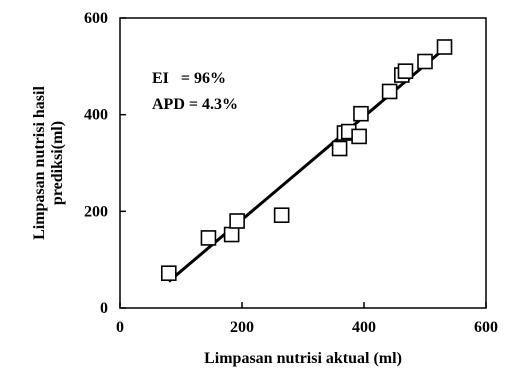 This screenshot has height=370, width=510. Describe the element at coordinates (486, 327) in the screenshot. I see `x-tick-label: 600` at that location.